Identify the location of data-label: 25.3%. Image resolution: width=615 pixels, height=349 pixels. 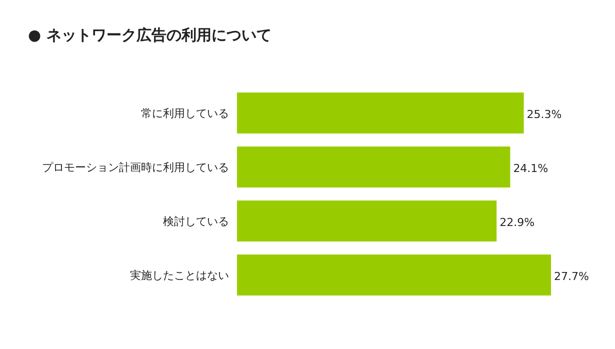
(544, 114).